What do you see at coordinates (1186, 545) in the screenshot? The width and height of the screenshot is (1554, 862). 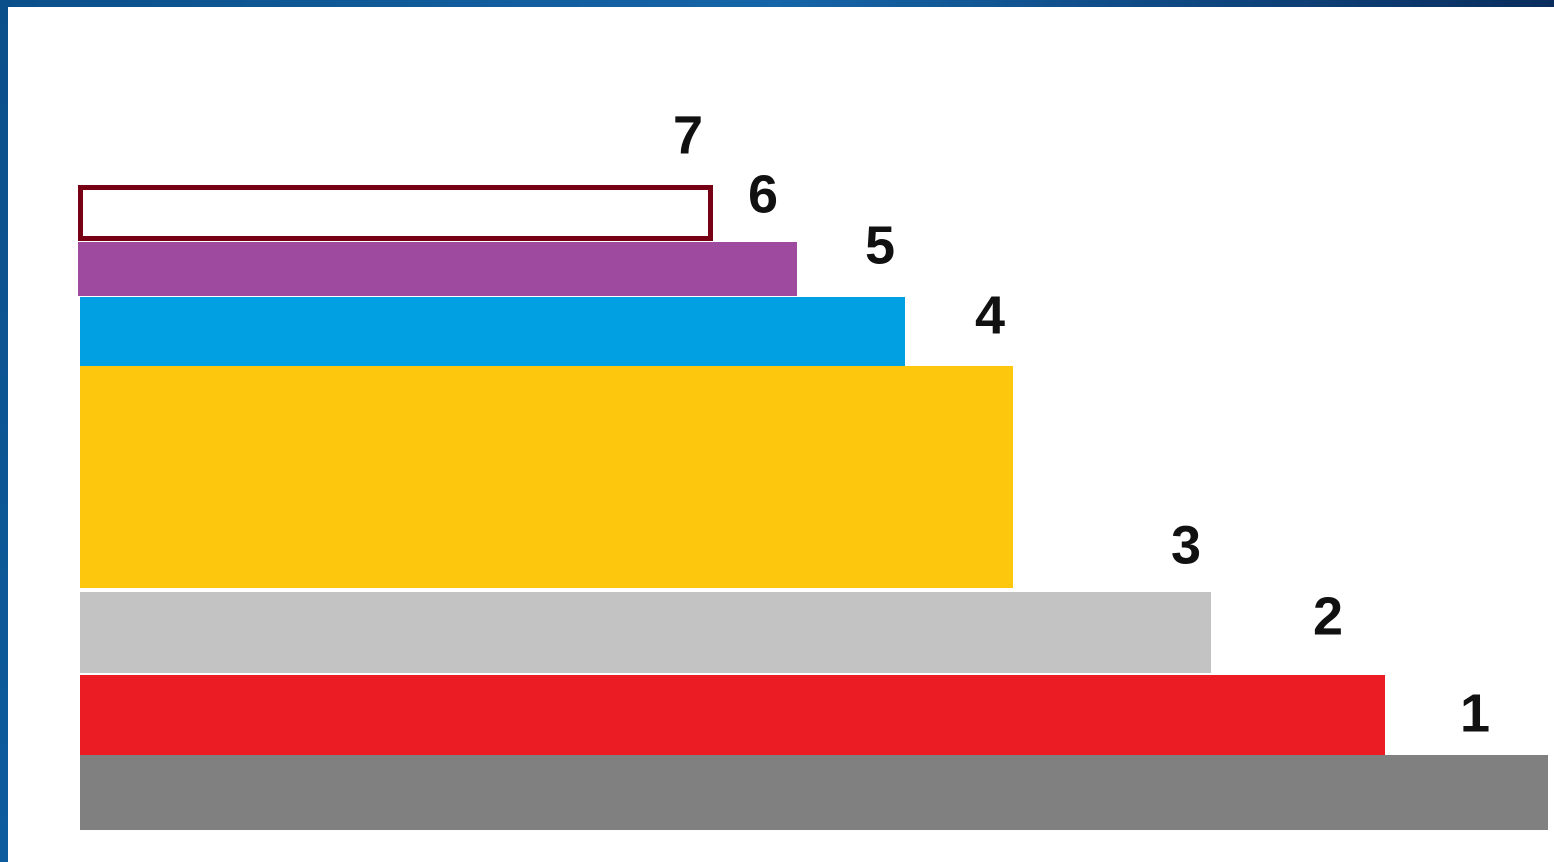 I see `layer-label: 3` at bounding box center [1186, 545].